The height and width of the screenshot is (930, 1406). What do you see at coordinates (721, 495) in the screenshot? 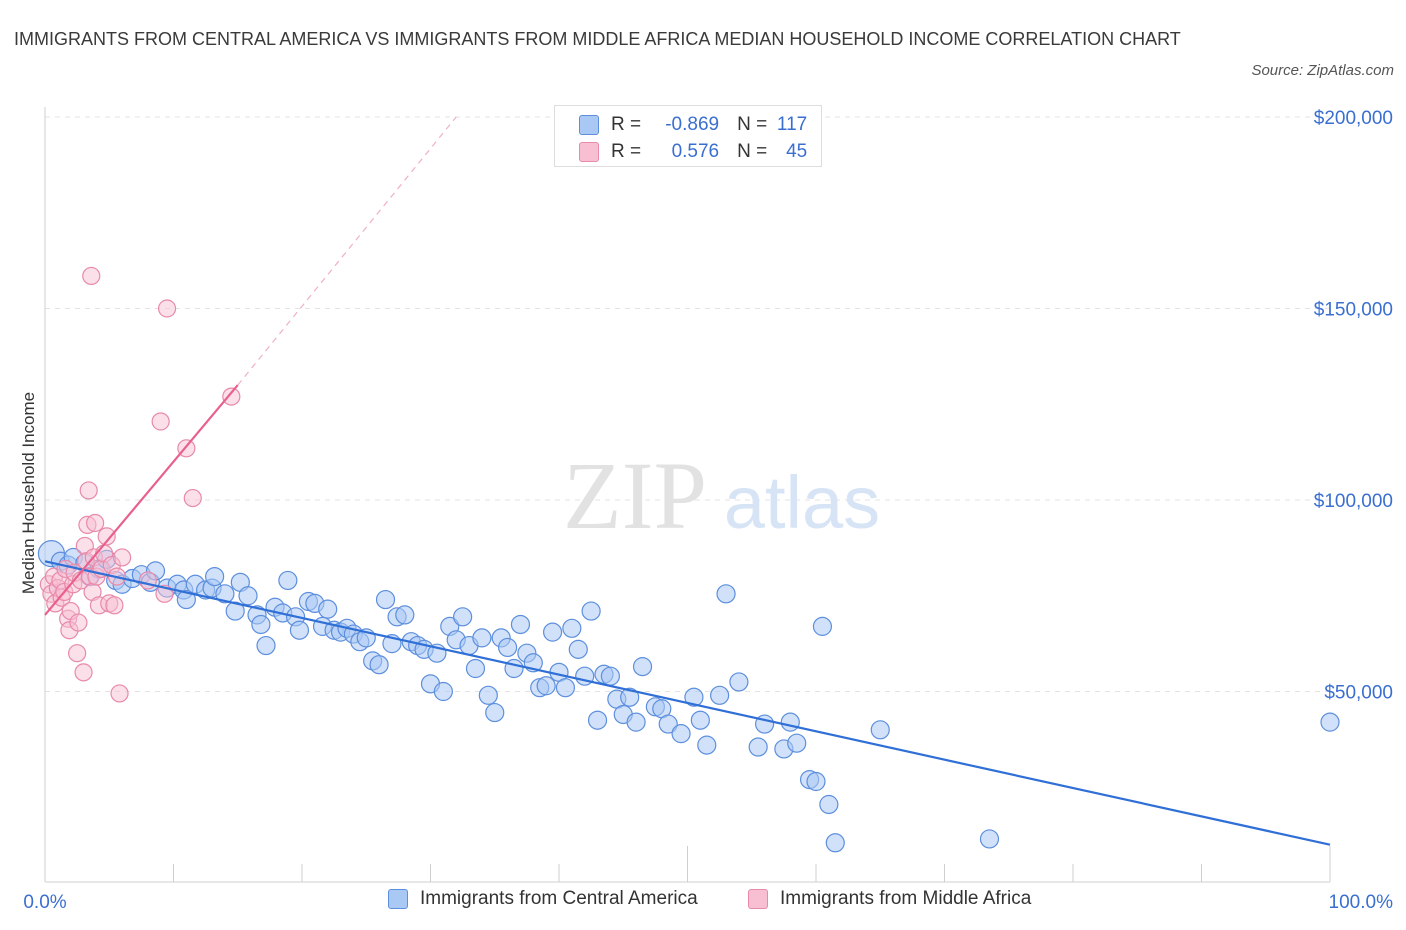
I see `watermark: ZIP atlas` at bounding box center [721, 495].